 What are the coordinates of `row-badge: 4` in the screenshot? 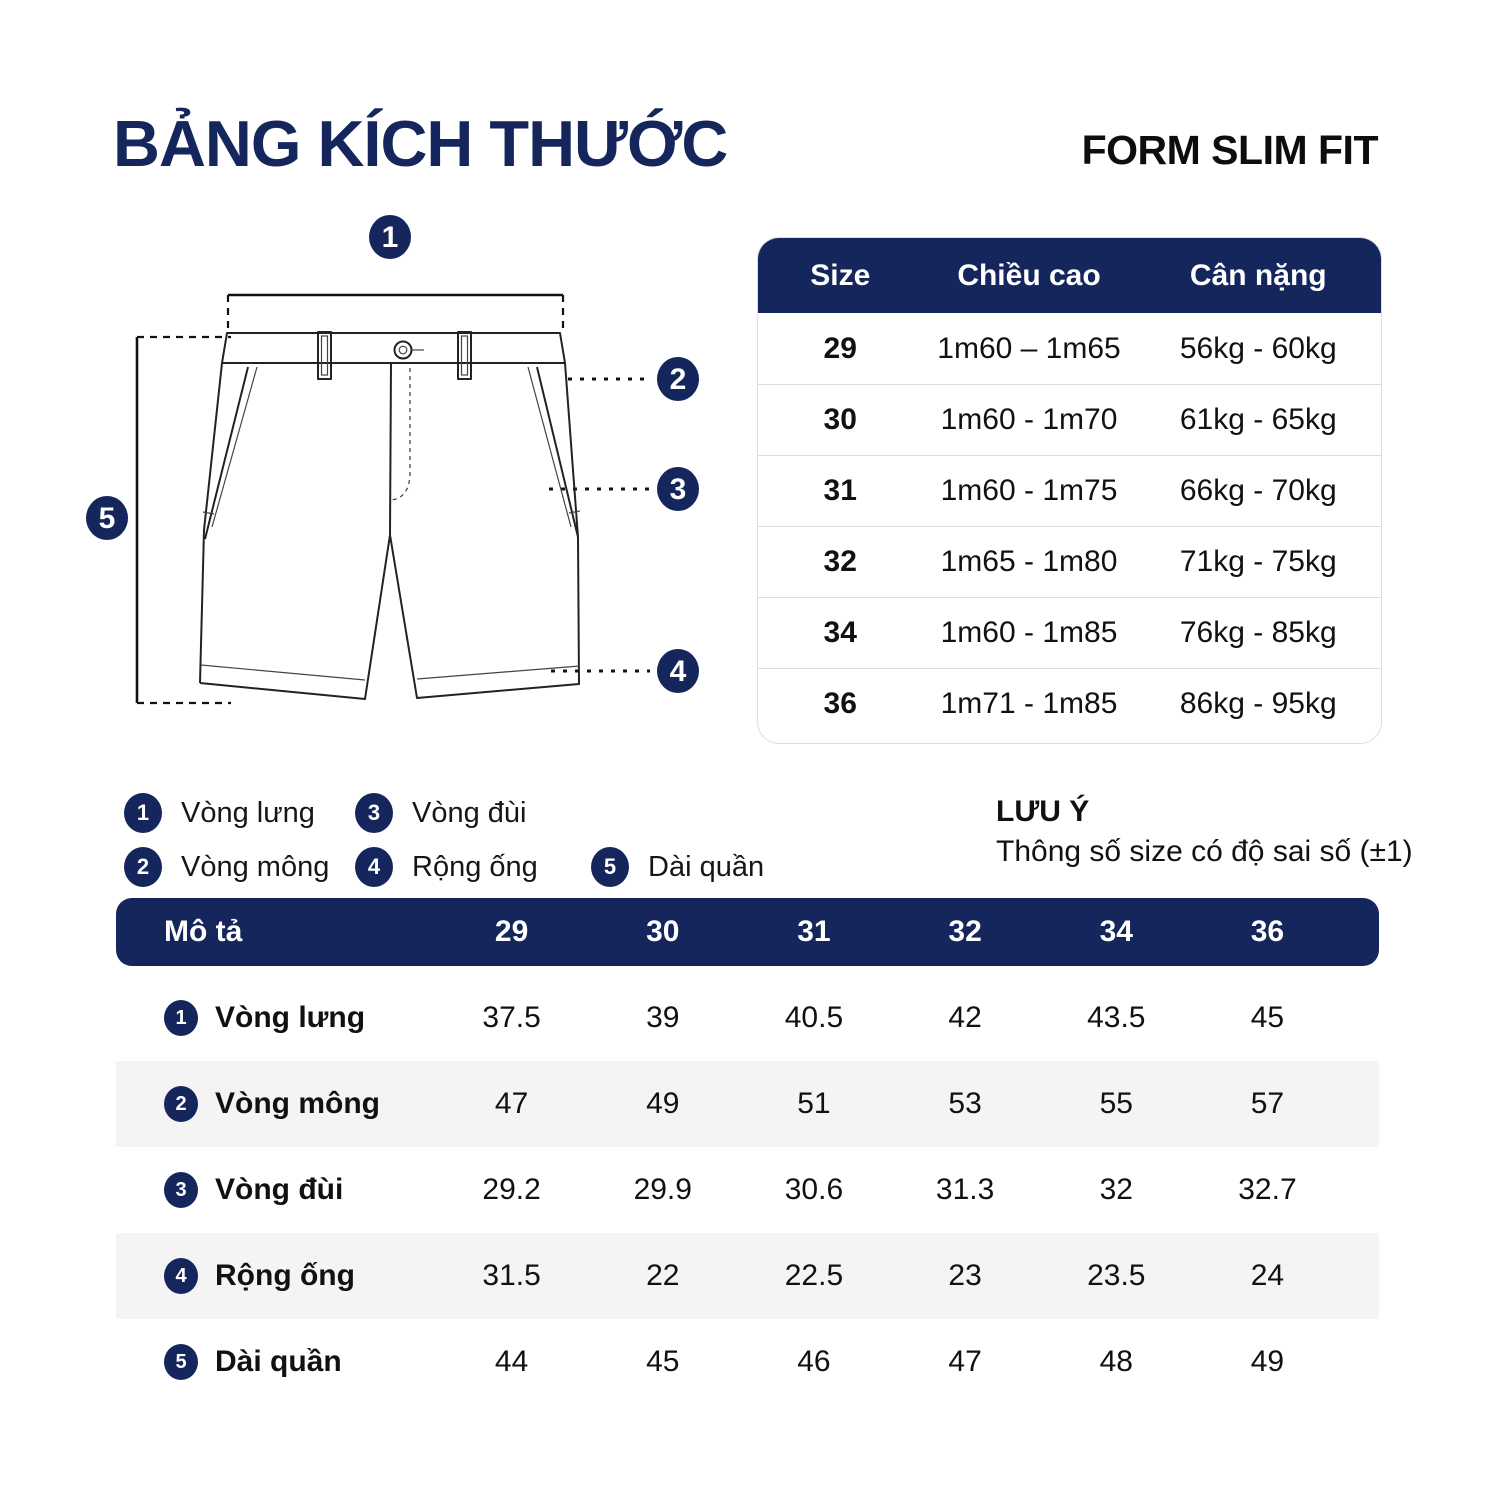 It's located at (181, 1276).